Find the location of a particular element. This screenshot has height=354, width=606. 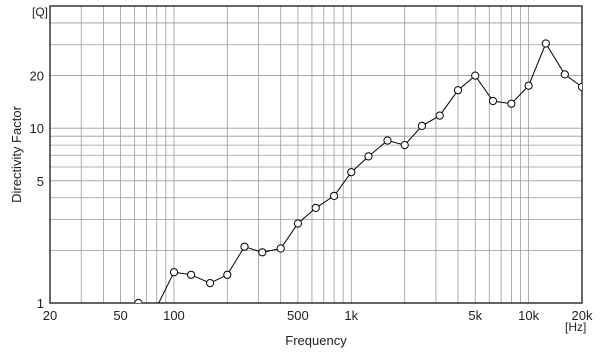

x-tick-labels: 20 50 100 500 1k 5k 10k 20k is located at coordinates (318, 315).